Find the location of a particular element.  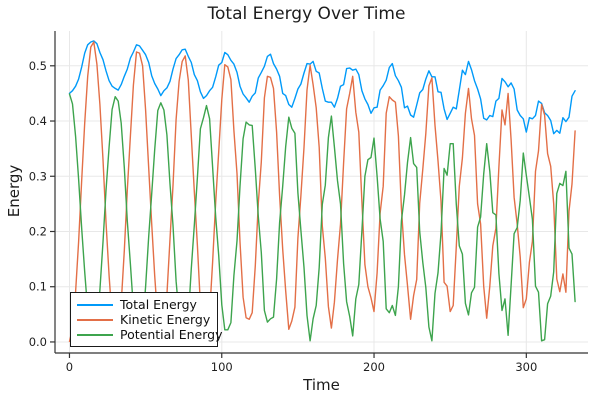

x-tick-label: 100 is located at coordinates (222, 367).